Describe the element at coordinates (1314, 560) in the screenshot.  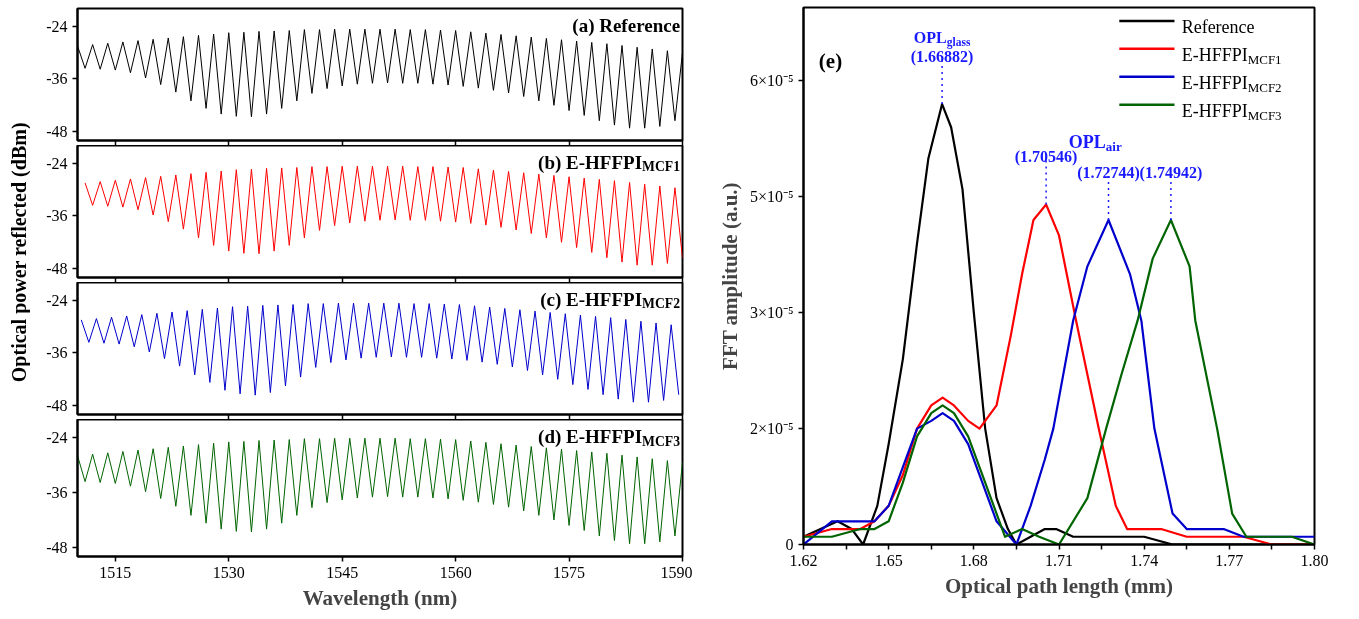
I see `x-tick-label: 1.80` at that location.